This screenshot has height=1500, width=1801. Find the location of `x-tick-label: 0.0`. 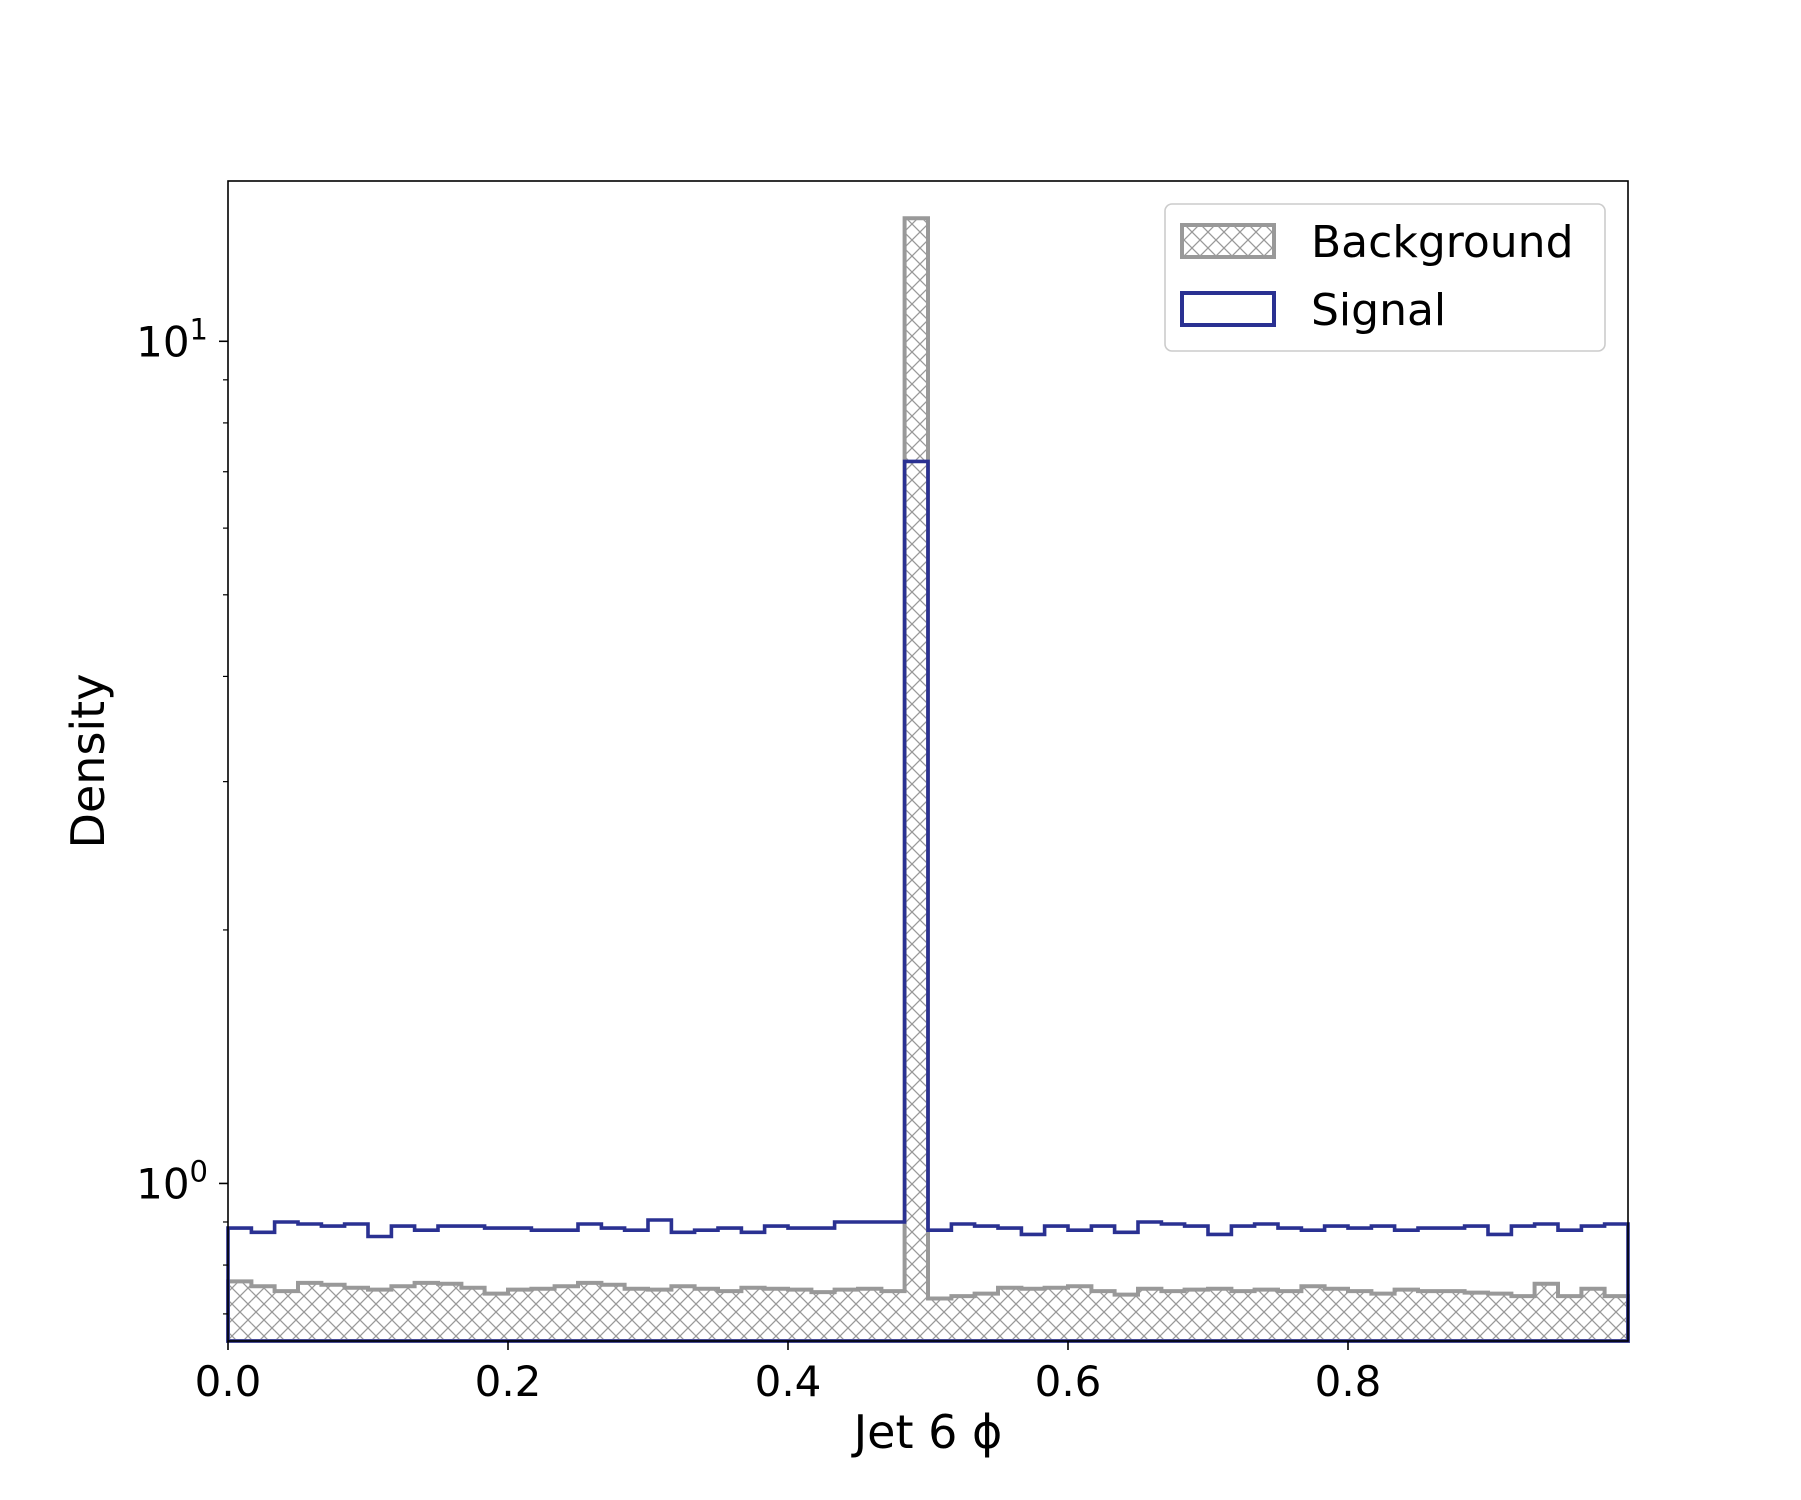

x-tick-label: 0.0 is located at coordinates (228, 1381).